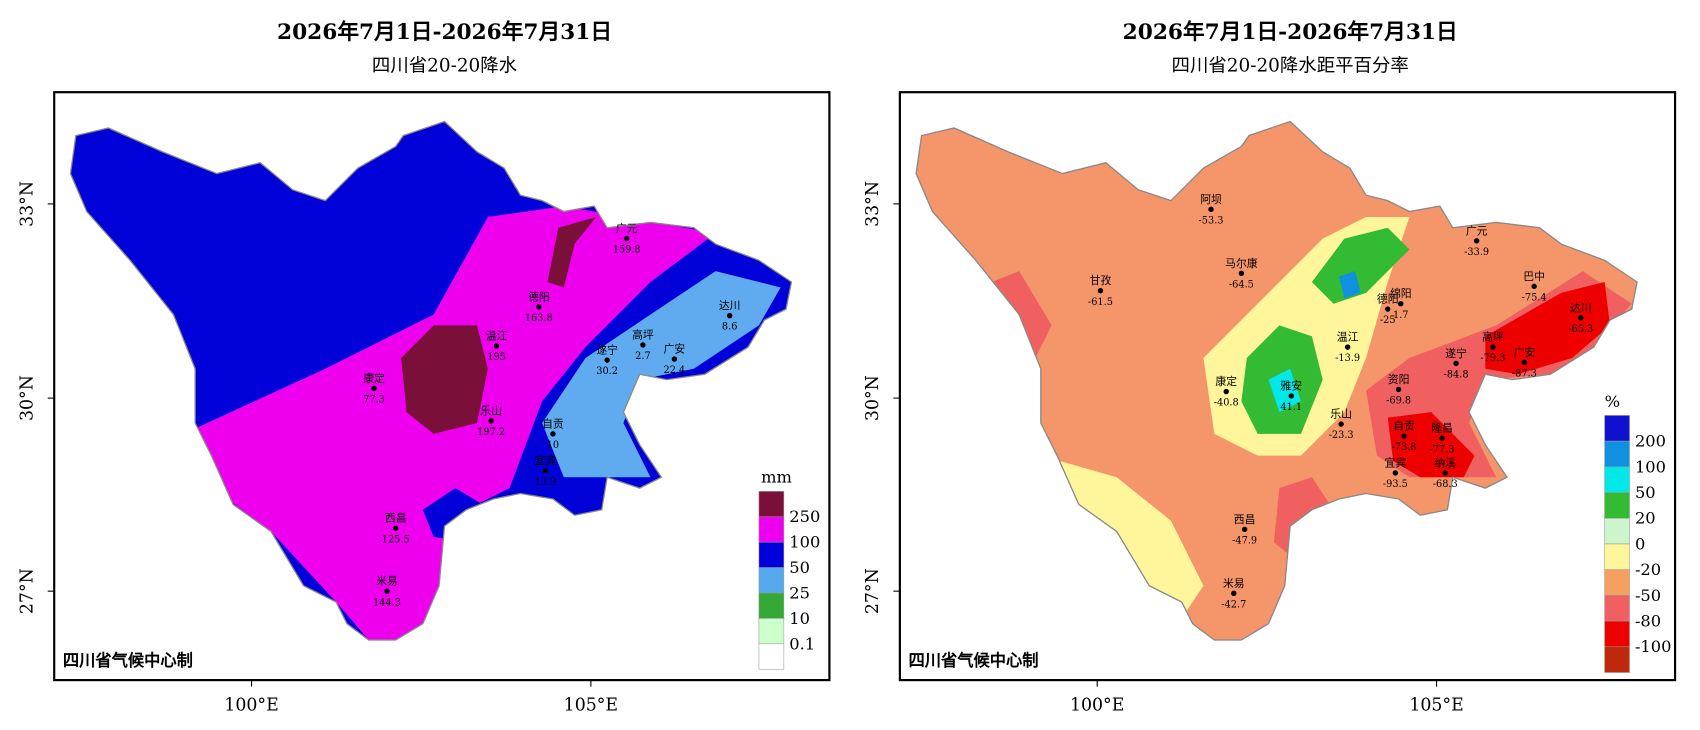 The width and height of the screenshot is (1700, 730). Describe the element at coordinates (1612, 401) in the screenshot. I see `legend-unit: %` at that location.